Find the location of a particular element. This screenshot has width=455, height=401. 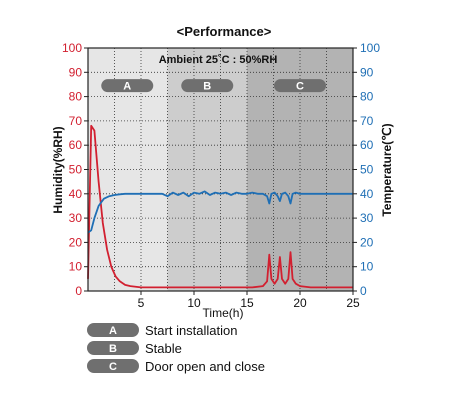

x-tick-label: 10 is located at coordinates (194, 303).